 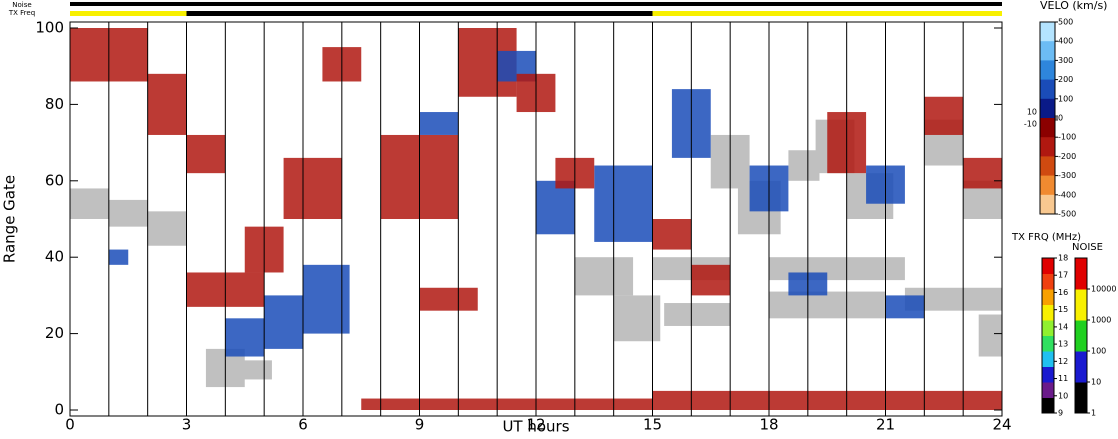 What do you see at coordinates (1063, 258) in the screenshot?
I see `freq-tick-label: 18` at bounding box center [1063, 258].